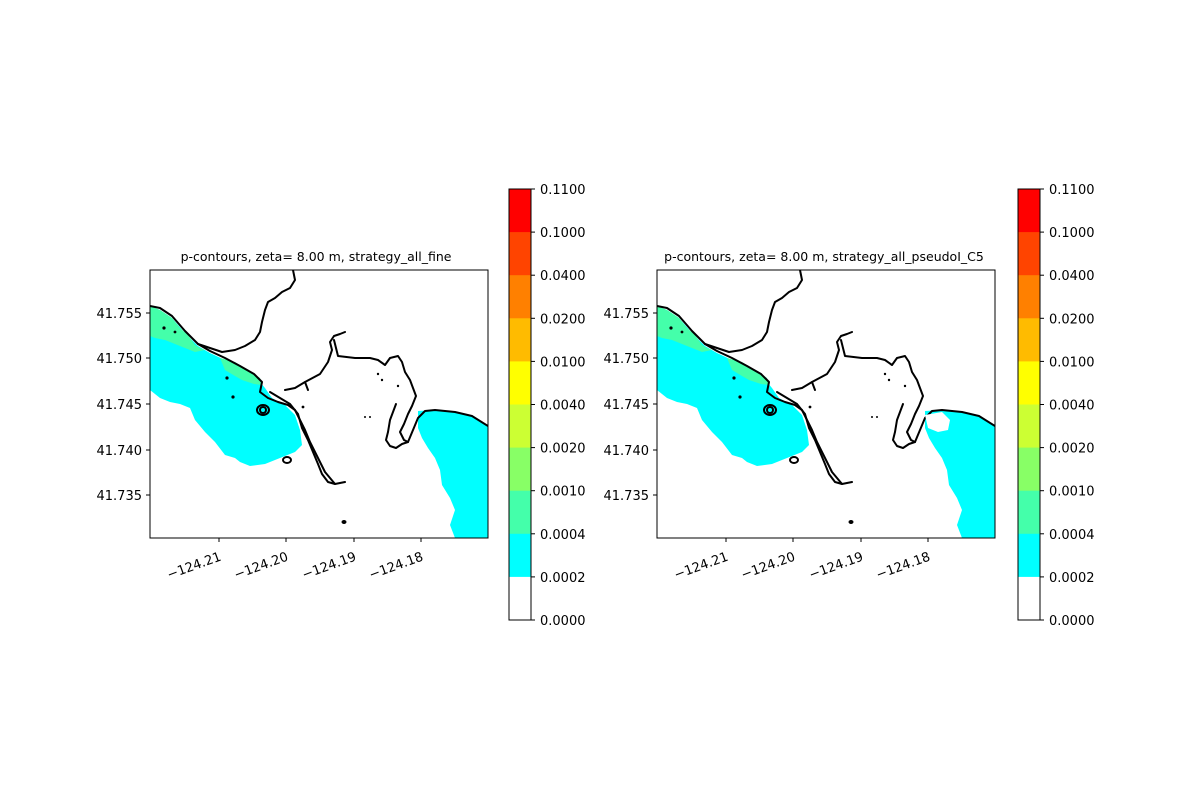  I want to click on right-xtick-label: −124.19, so click(836, 566).